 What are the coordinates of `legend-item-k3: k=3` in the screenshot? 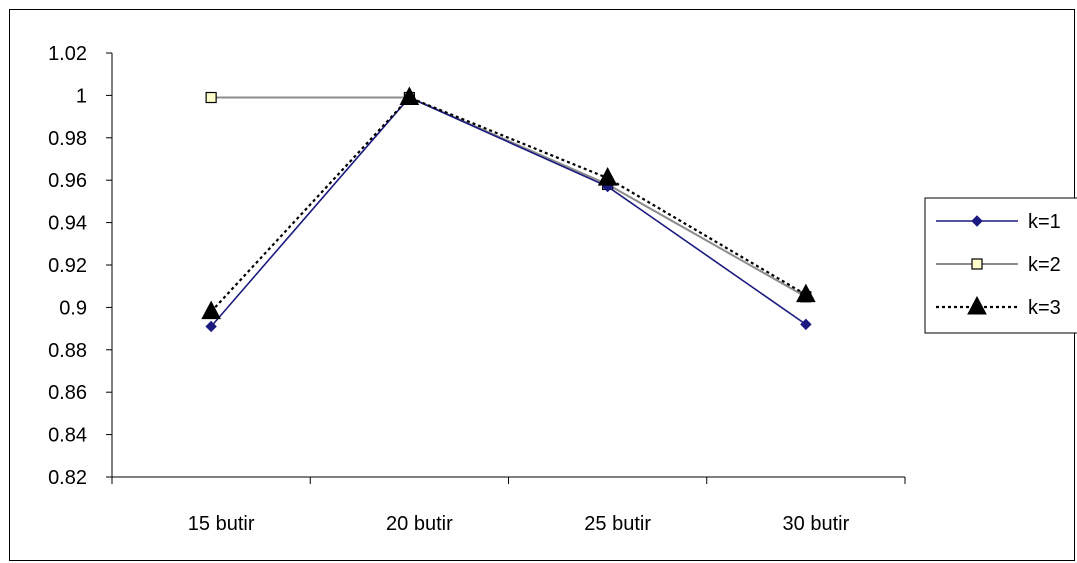 It's located at (998, 307).